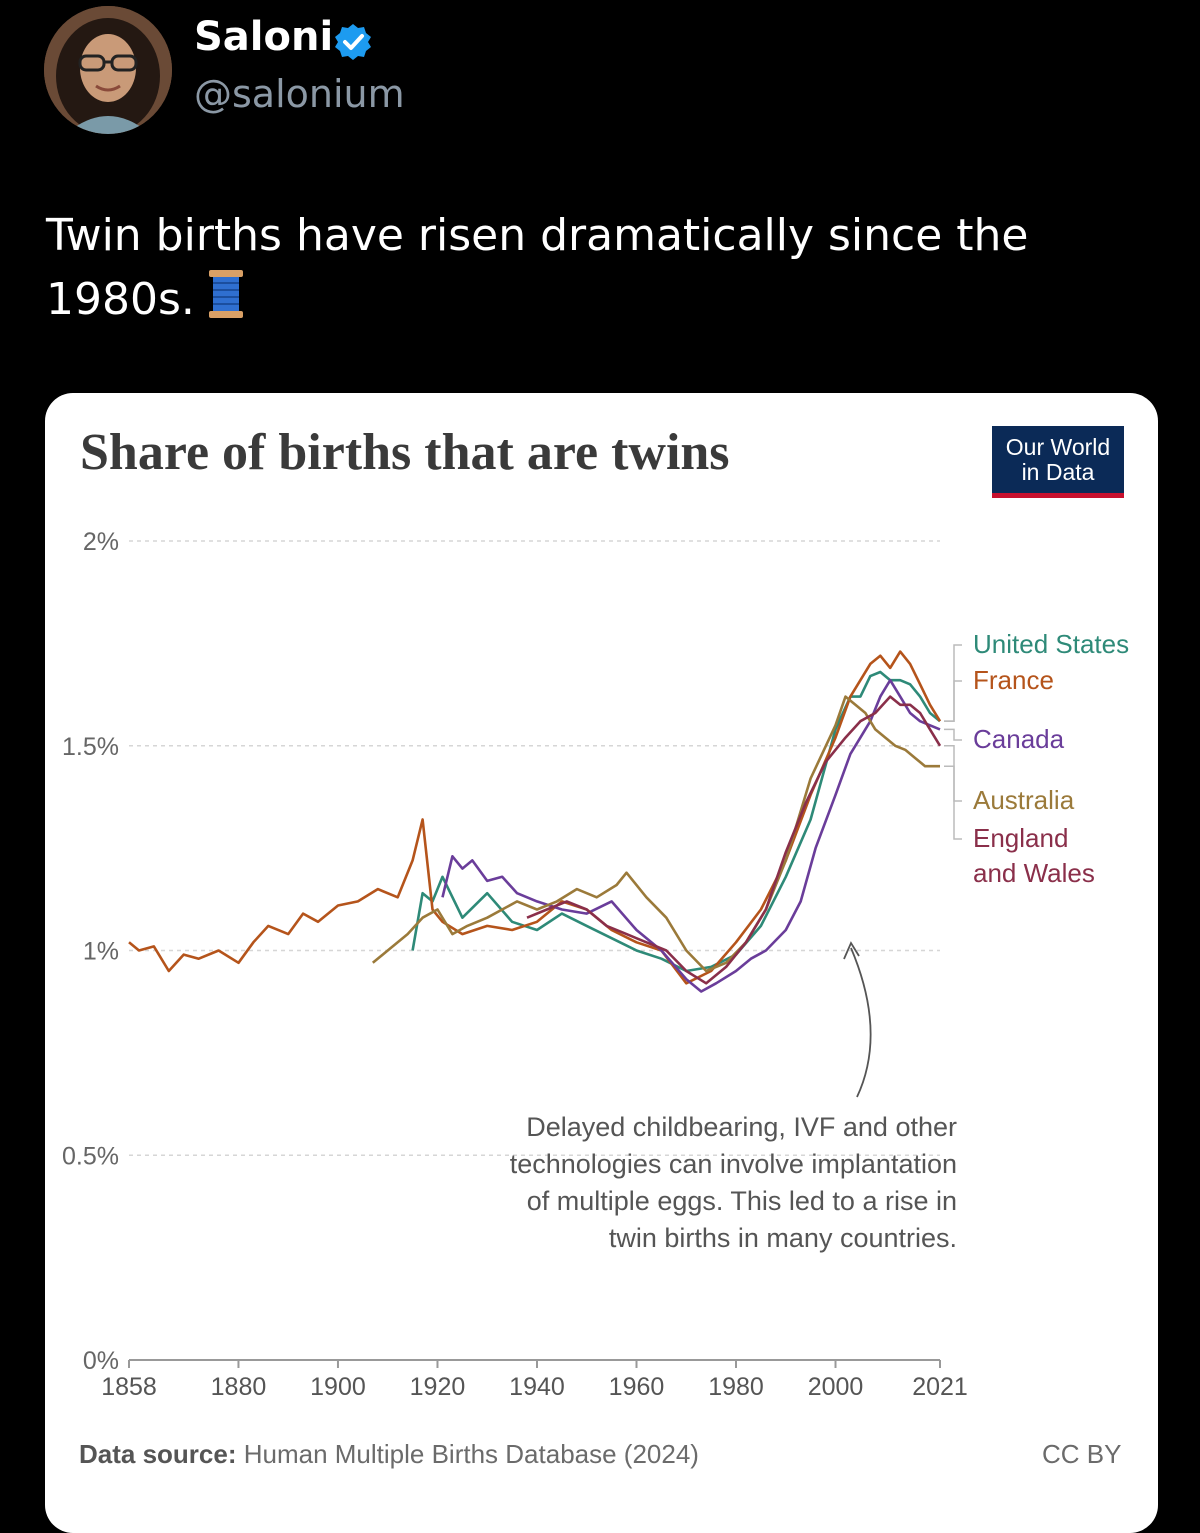  I want to click on annotation-arrowhead, so click(851, 950).